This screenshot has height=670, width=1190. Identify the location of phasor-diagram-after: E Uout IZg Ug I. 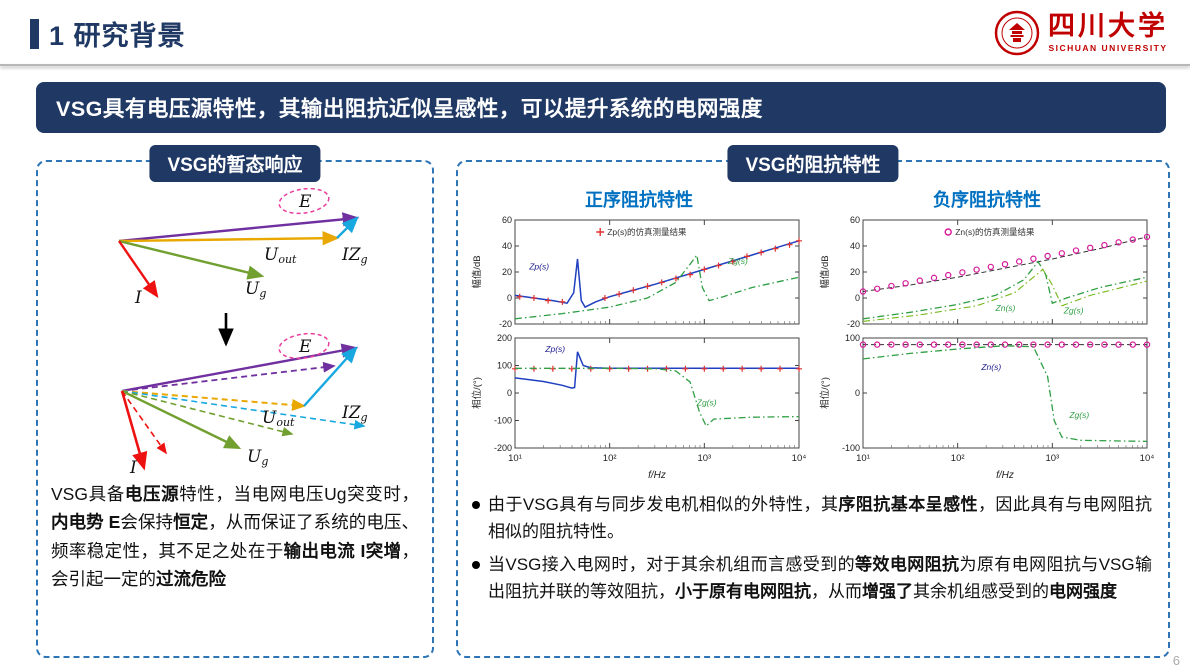
(244, 404).